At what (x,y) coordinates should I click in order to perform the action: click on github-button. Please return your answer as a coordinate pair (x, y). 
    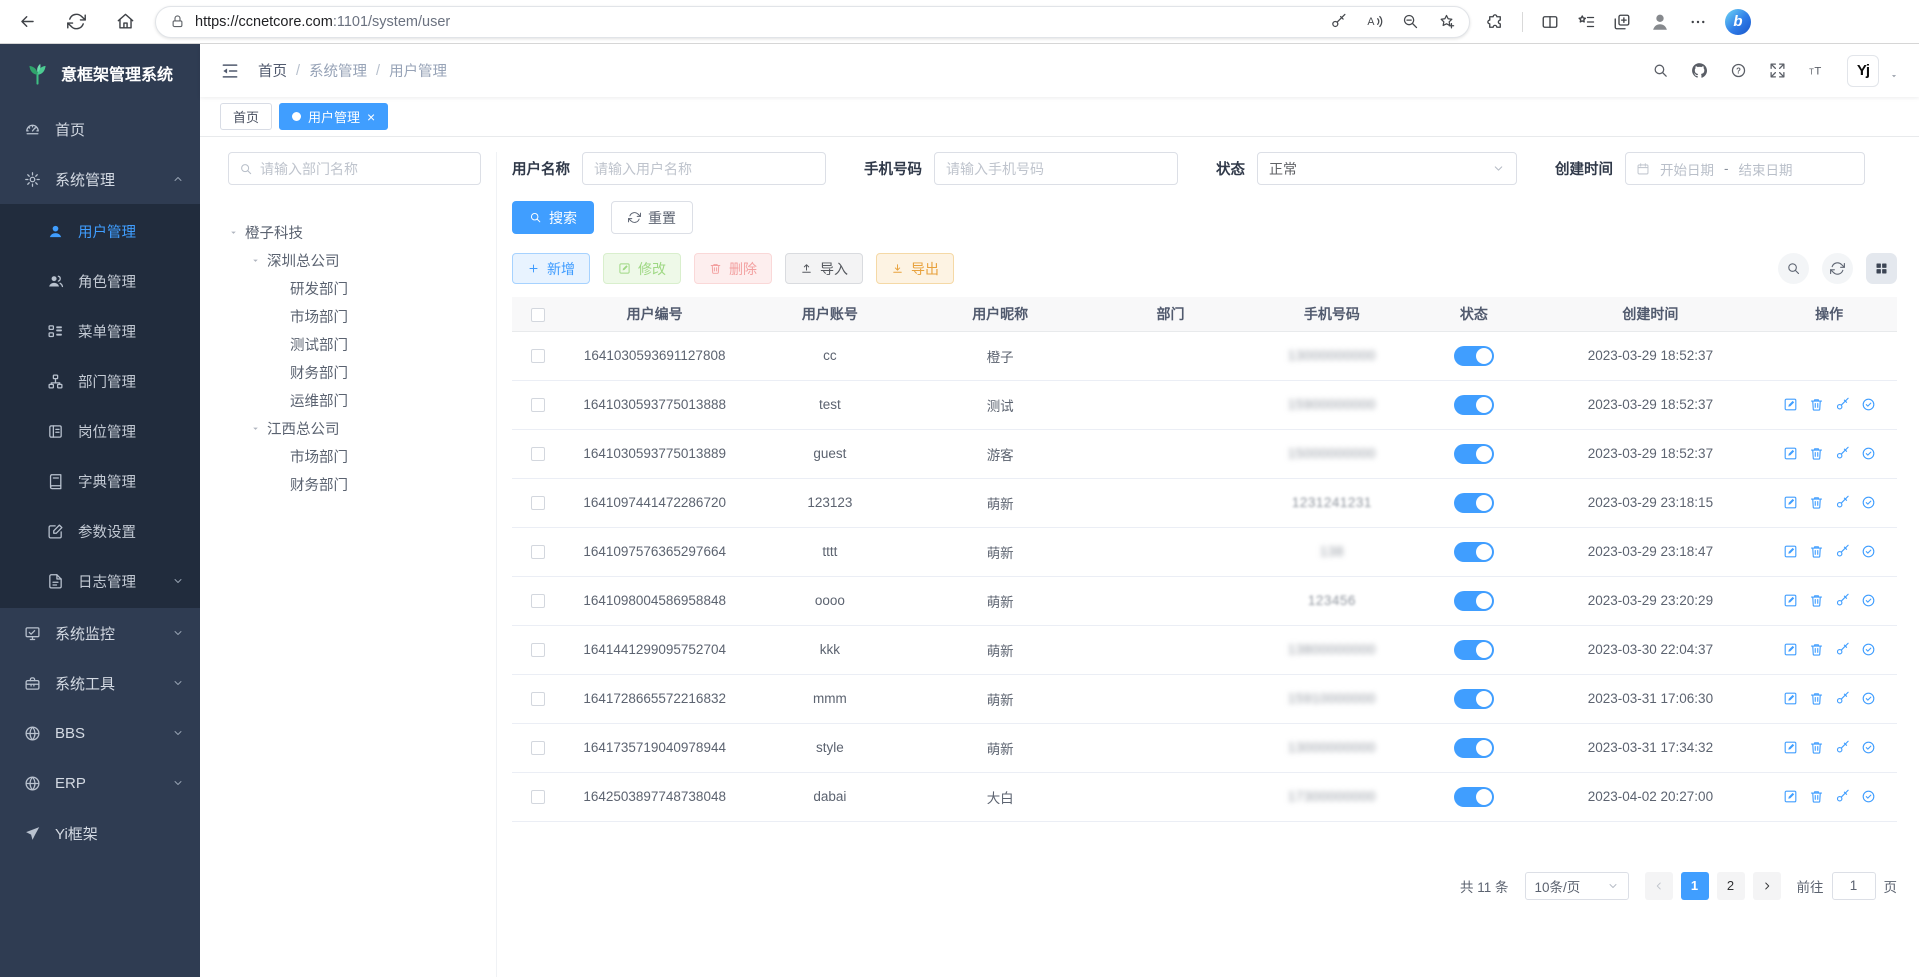
    Looking at the image, I should click on (1699, 70).